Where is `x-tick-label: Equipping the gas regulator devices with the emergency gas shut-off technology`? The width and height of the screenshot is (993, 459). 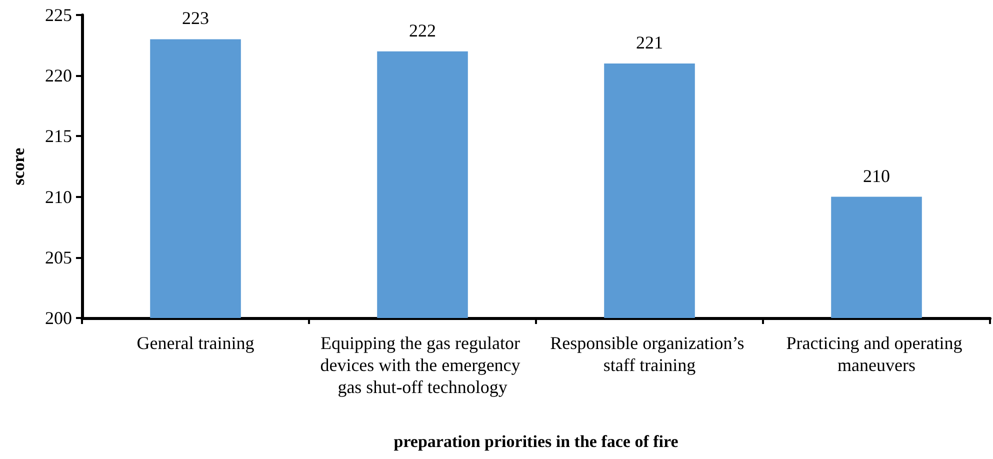 x-tick-label: Equipping the gas regulator devices with the emergency gas shut-off technology is located at coordinates (422, 365).